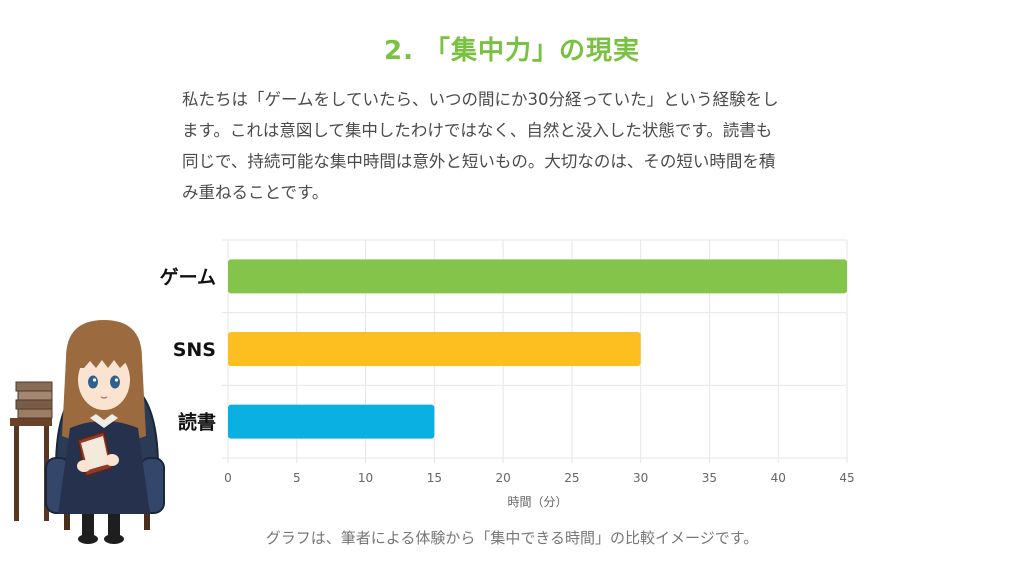 Image resolution: width=1024 pixels, height=576 pixels. Describe the element at coordinates (846, 478) in the screenshot. I see `x-tick-label: 45` at that location.